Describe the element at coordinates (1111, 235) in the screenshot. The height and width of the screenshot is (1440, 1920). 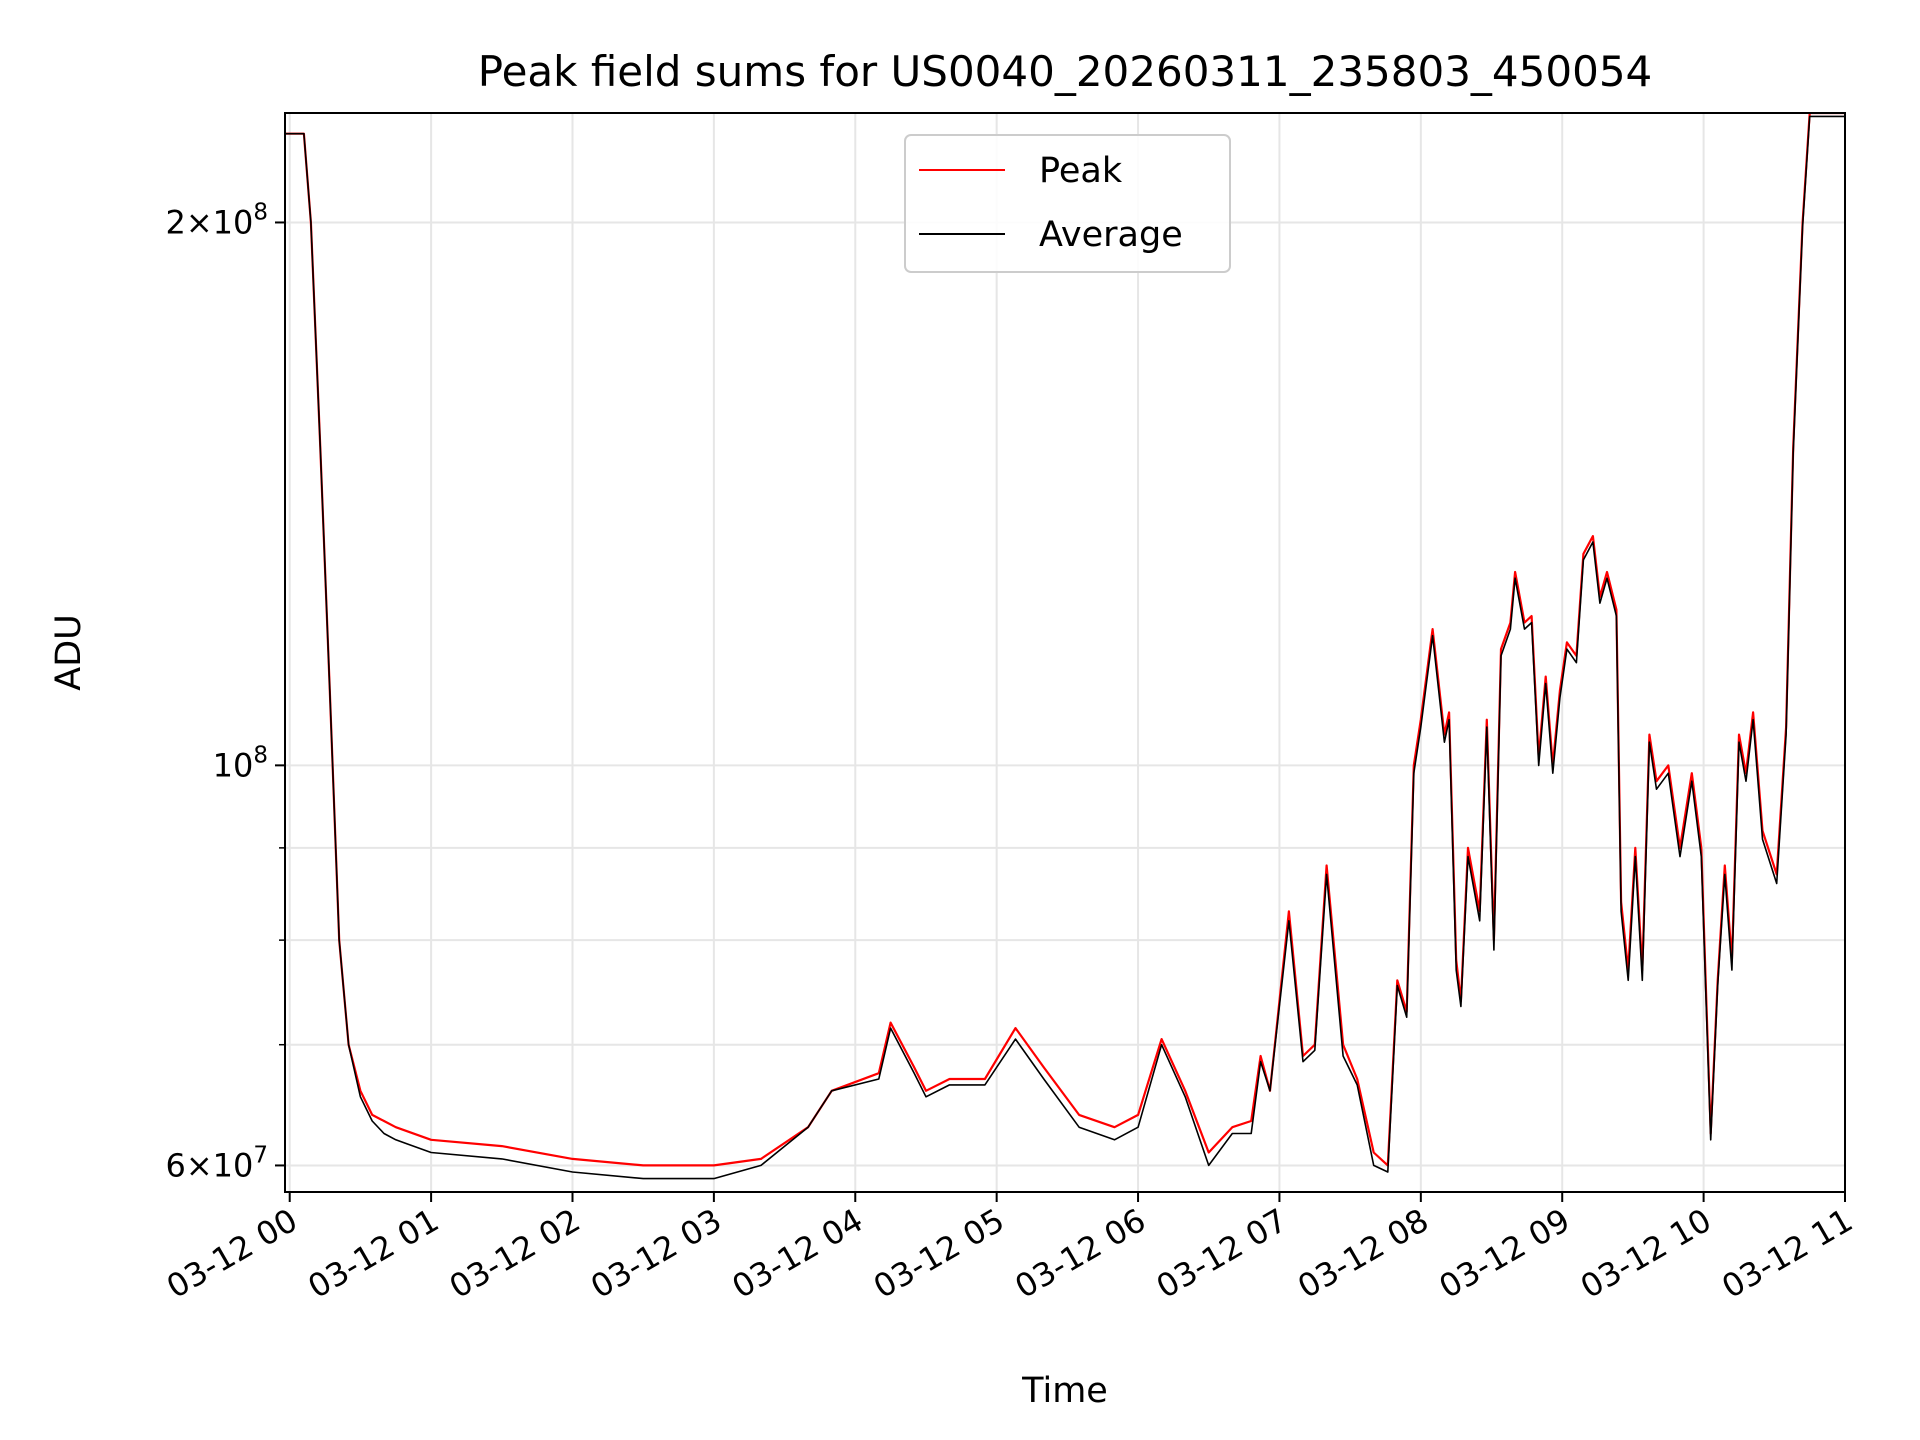
I see `legend-label-average: Average` at that location.